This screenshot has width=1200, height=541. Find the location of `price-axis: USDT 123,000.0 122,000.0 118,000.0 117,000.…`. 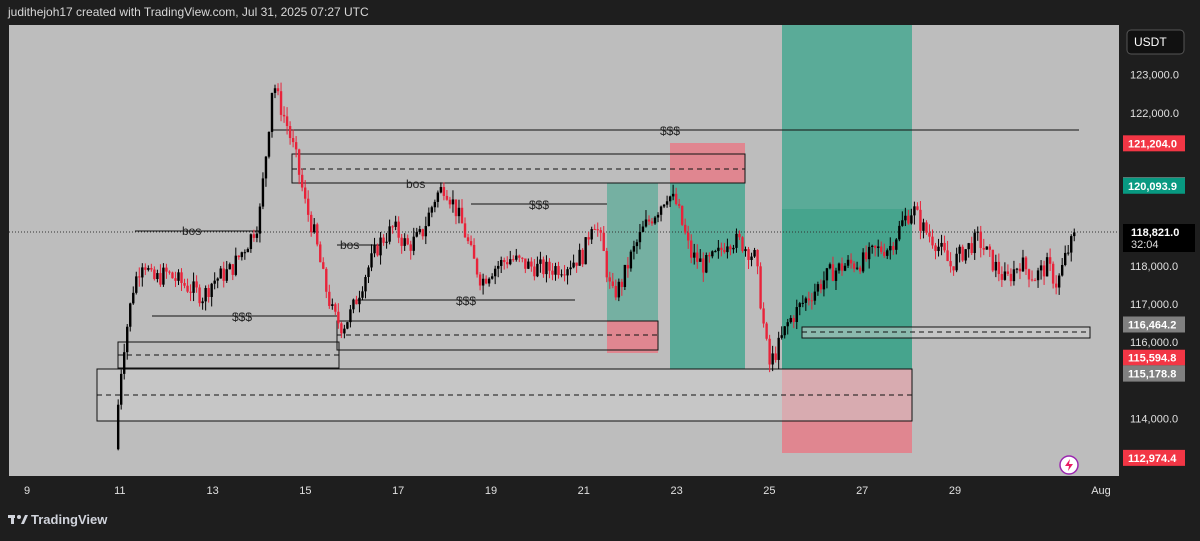

price-axis: USDT 123,000.0 122,000.0 118,000.0 117,000.… is located at coordinates (1160, 250).